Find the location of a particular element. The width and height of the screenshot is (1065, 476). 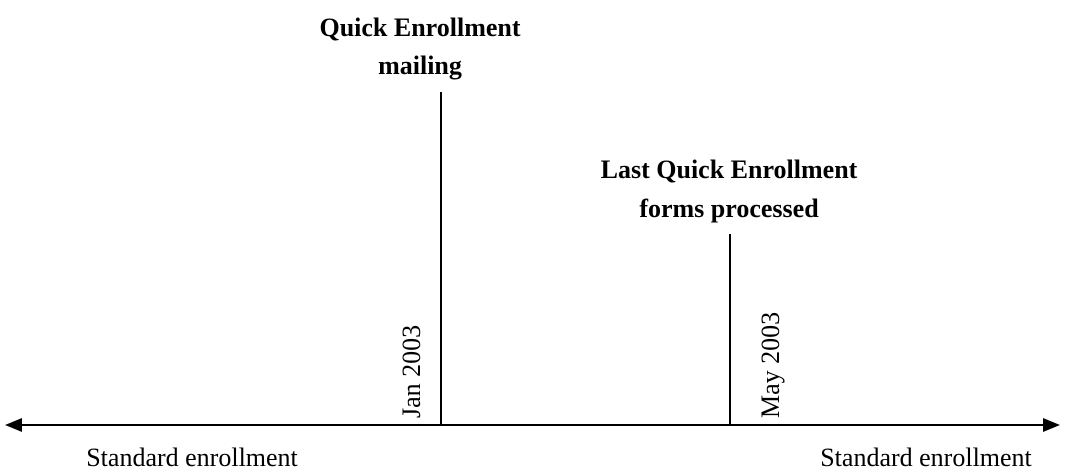

event-date: Jan 2003 is located at coordinates (411, 371).